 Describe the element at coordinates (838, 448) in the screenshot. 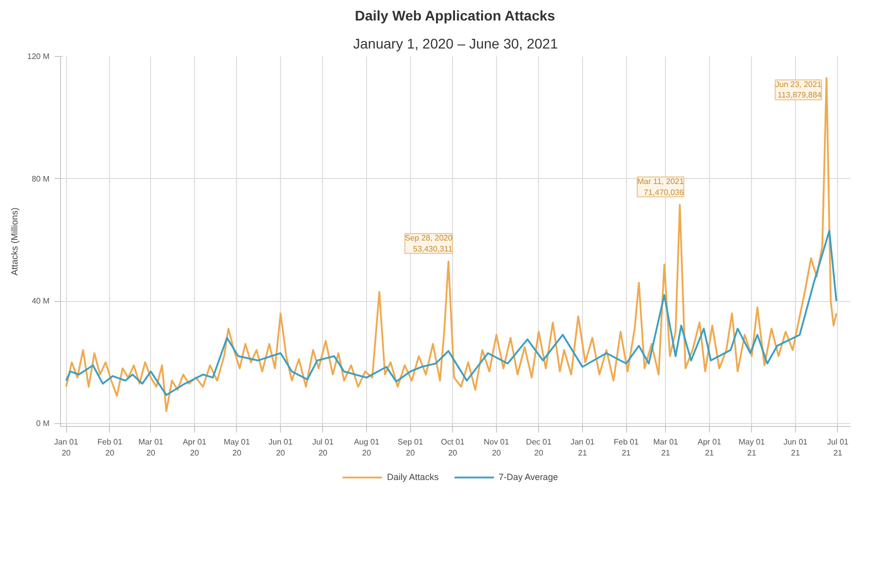

I see `x-tick-label: Jul 01 21` at that location.